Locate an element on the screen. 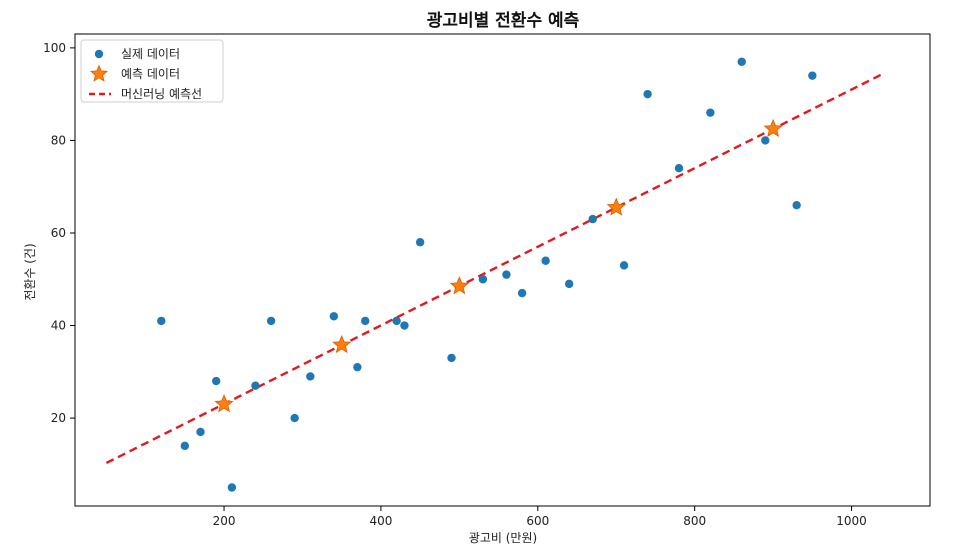 This screenshot has height=558, width=966. legend-label: 머신러닝 예측선 is located at coordinates (161, 94).